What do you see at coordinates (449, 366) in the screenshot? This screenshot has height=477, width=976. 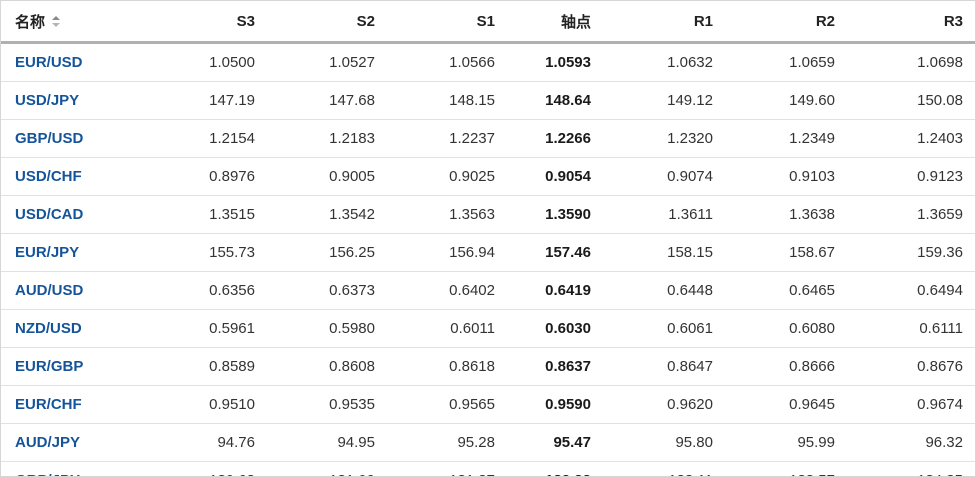 I see `price-cell: 0.8618` at bounding box center [449, 366].